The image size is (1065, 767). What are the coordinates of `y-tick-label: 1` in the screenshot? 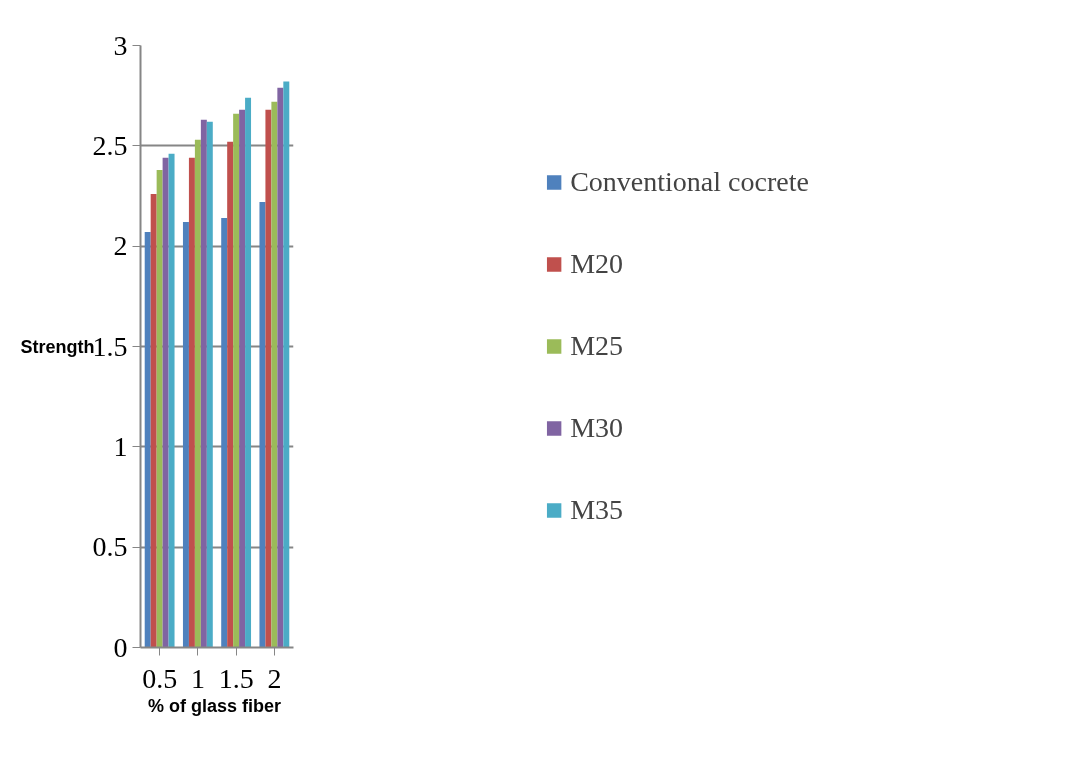 It's located at (120, 446).